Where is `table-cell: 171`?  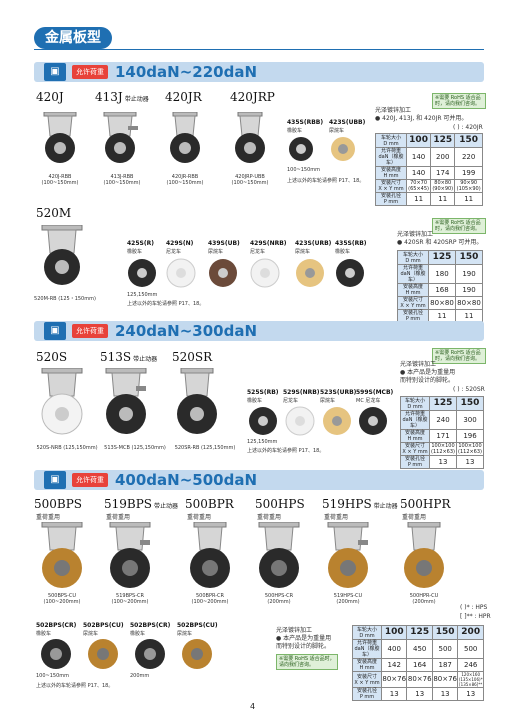 table-cell: 171 is located at coordinates (443, 436).